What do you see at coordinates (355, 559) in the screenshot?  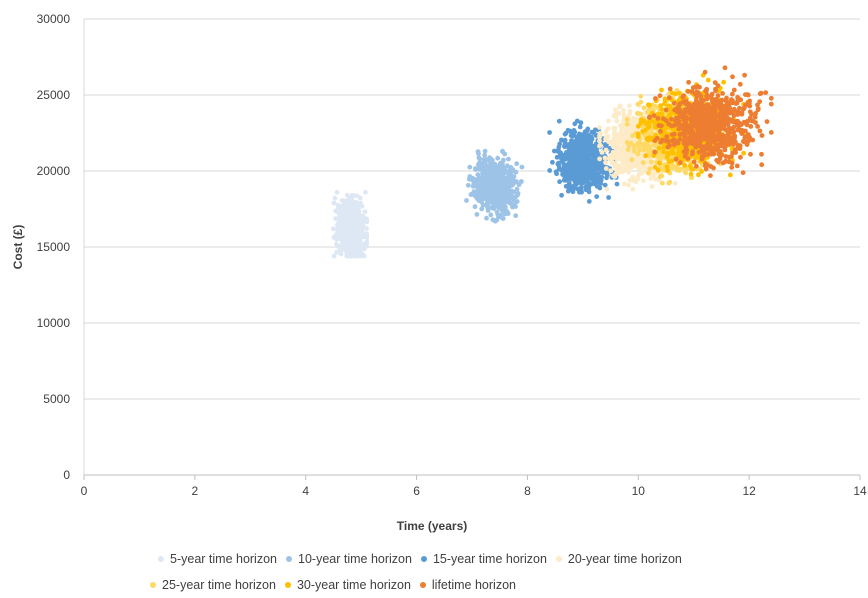 I see `legend-label: 10-year time horizon` at bounding box center [355, 559].